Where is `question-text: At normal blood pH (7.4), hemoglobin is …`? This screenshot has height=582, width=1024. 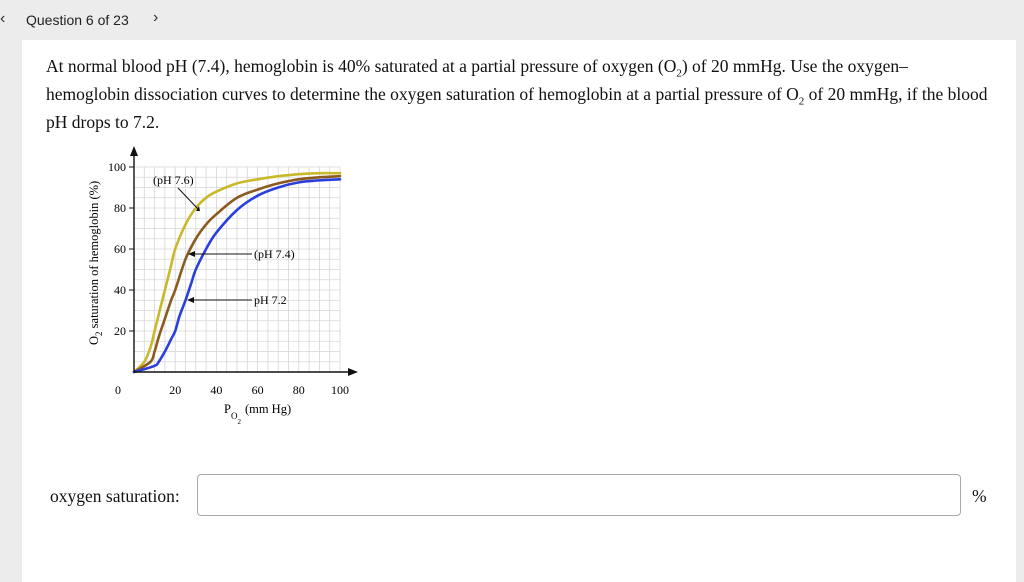
question-text: At normal blood pH (7.4), hemoglobin is … is located at coordinates (518, 94).